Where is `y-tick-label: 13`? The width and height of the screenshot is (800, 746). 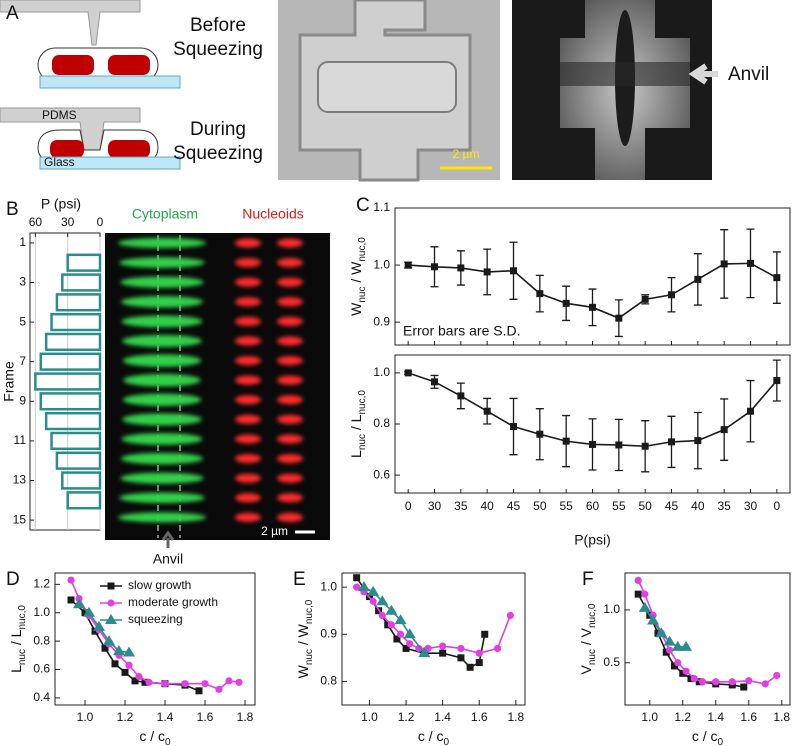
y-tick-label: 13 is located at coordinates (20, 480).